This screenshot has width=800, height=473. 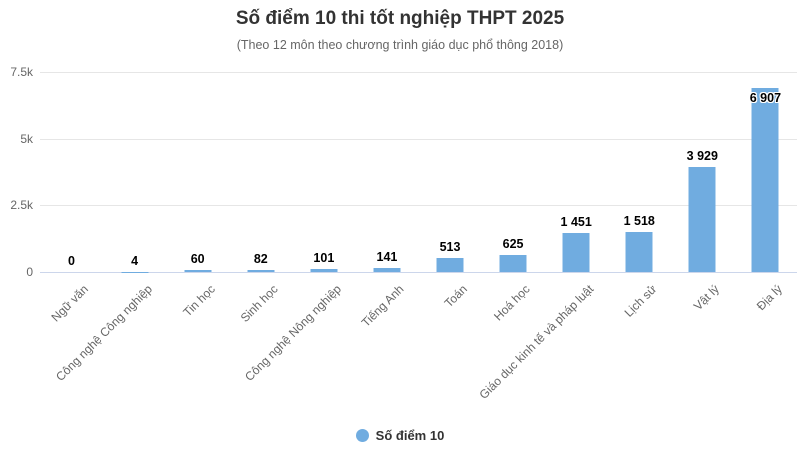 I want to click on y-axis: 0 2.5k 5k 7.5k, so click(x=16, y=172).